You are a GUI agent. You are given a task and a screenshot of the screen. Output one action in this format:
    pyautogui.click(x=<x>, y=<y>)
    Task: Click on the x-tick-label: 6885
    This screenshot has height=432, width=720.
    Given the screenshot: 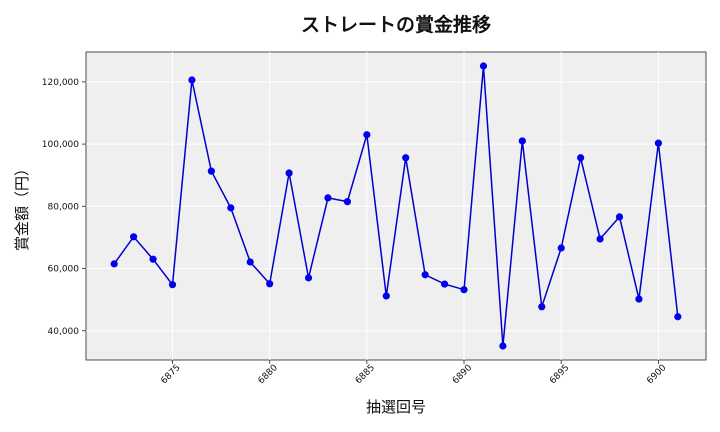 What is the action you would take?
    pyautogui.click(x=365, y=374)
    